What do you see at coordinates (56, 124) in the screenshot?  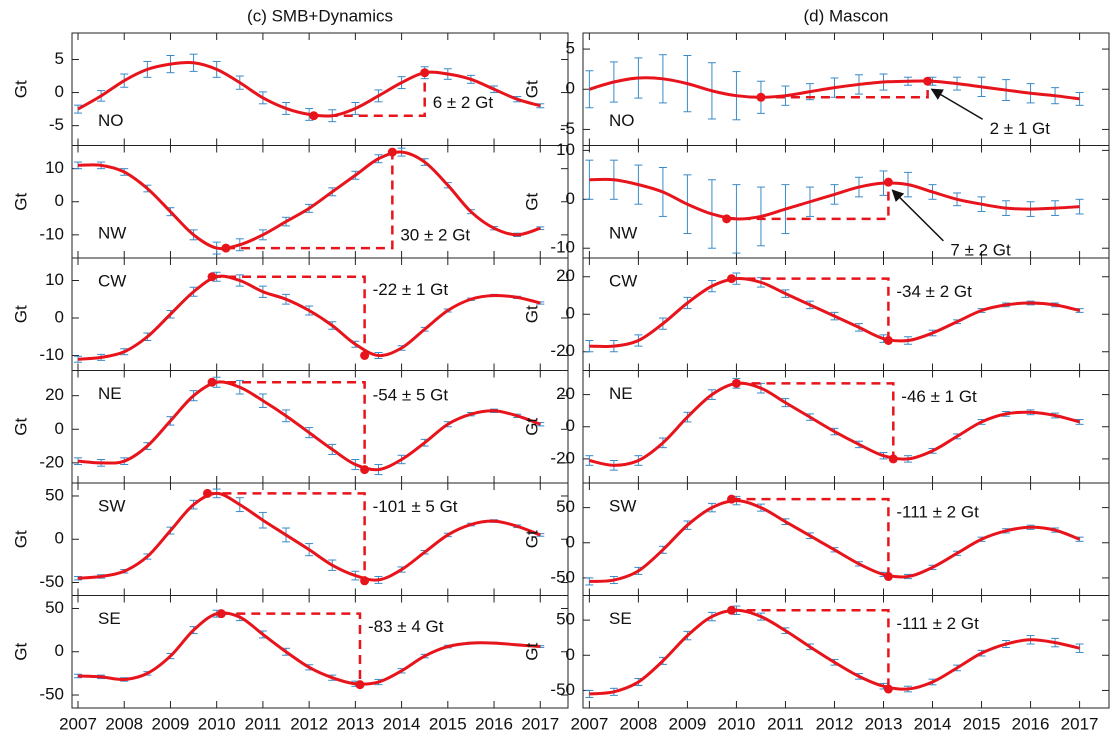 I see `y-tick-label: -5` at bounding box center [56, 124].